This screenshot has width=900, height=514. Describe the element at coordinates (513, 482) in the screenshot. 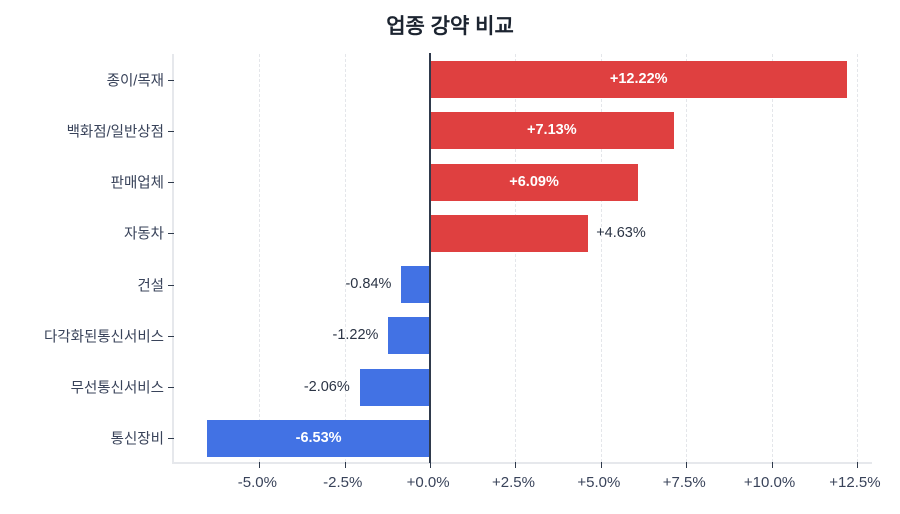

I see `x-tick-label: +2.5%` at that location.